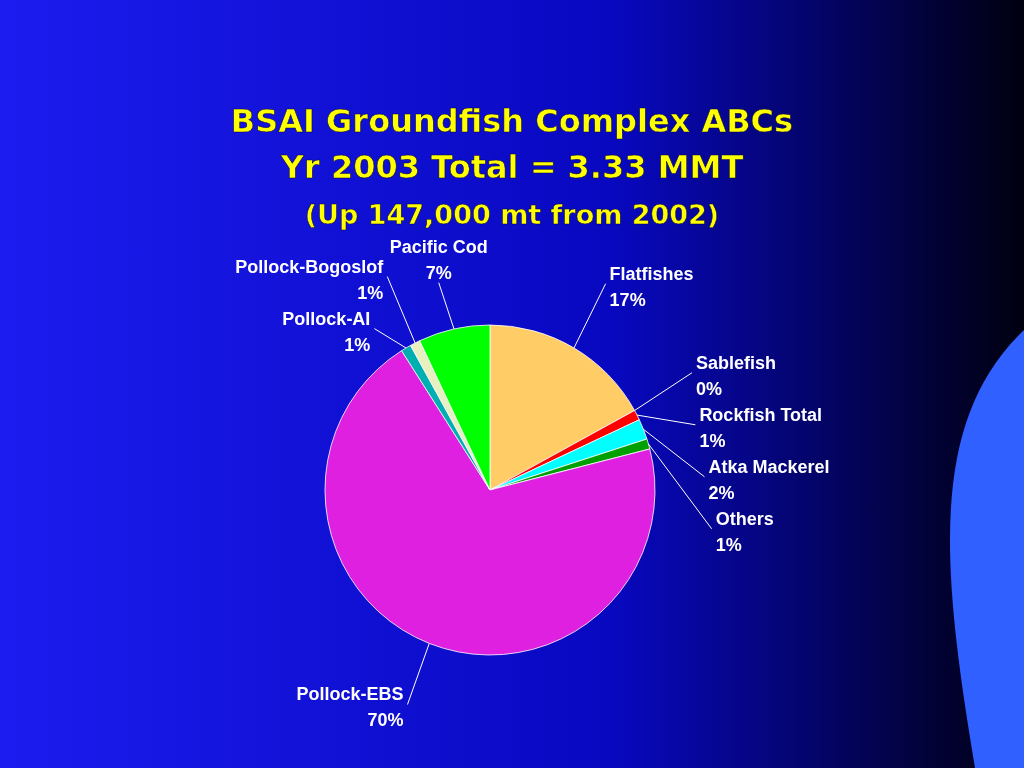  I want to click on data-label: 70%, so click(385, 720).